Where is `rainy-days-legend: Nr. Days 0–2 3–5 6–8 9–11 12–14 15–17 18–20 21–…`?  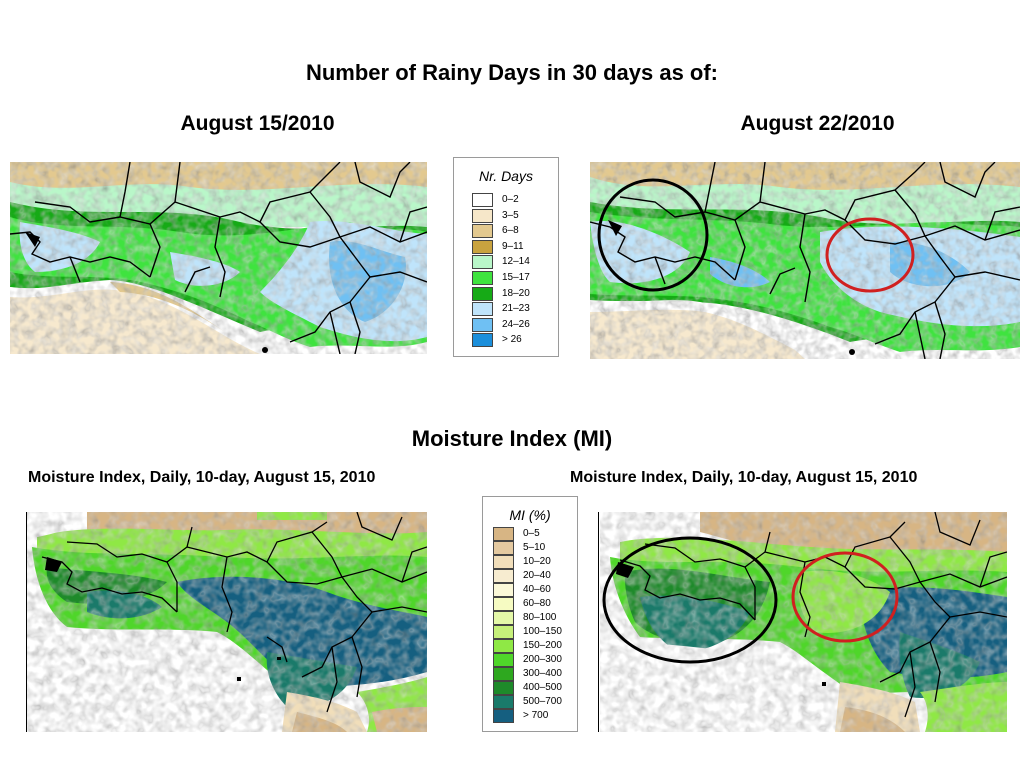
rainy-days-legend: Nr. Days 0–2 3–5 6–8 9–11 12–14 15–17 18–20 21–… is located at coordinates (506, 257).